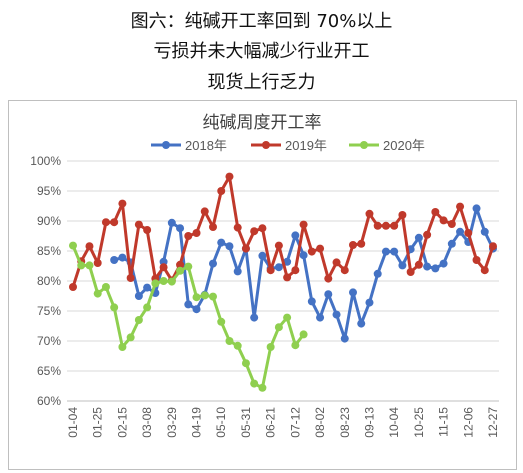  I want to click on x-tick-label: 01-25, so click(98, 422).